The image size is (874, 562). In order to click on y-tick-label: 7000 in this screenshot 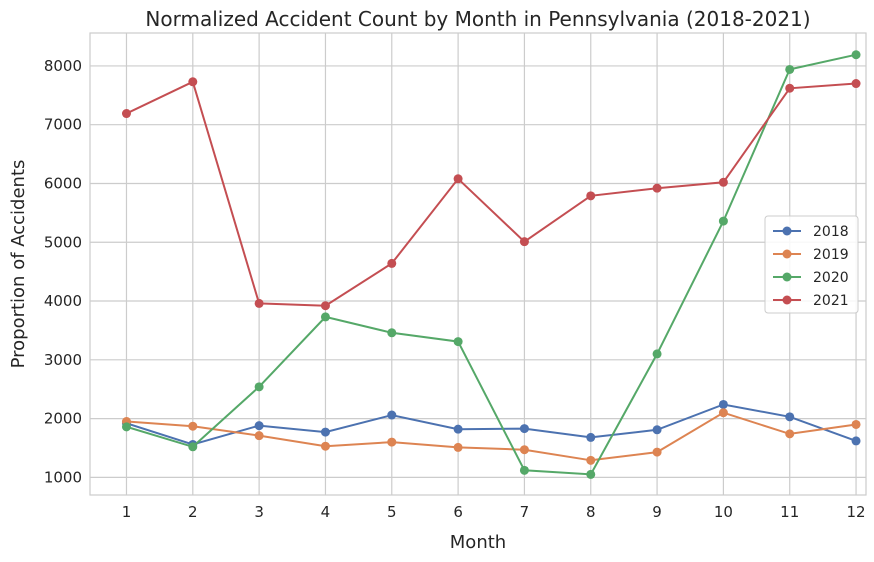, I will do `click(63, 125)`.